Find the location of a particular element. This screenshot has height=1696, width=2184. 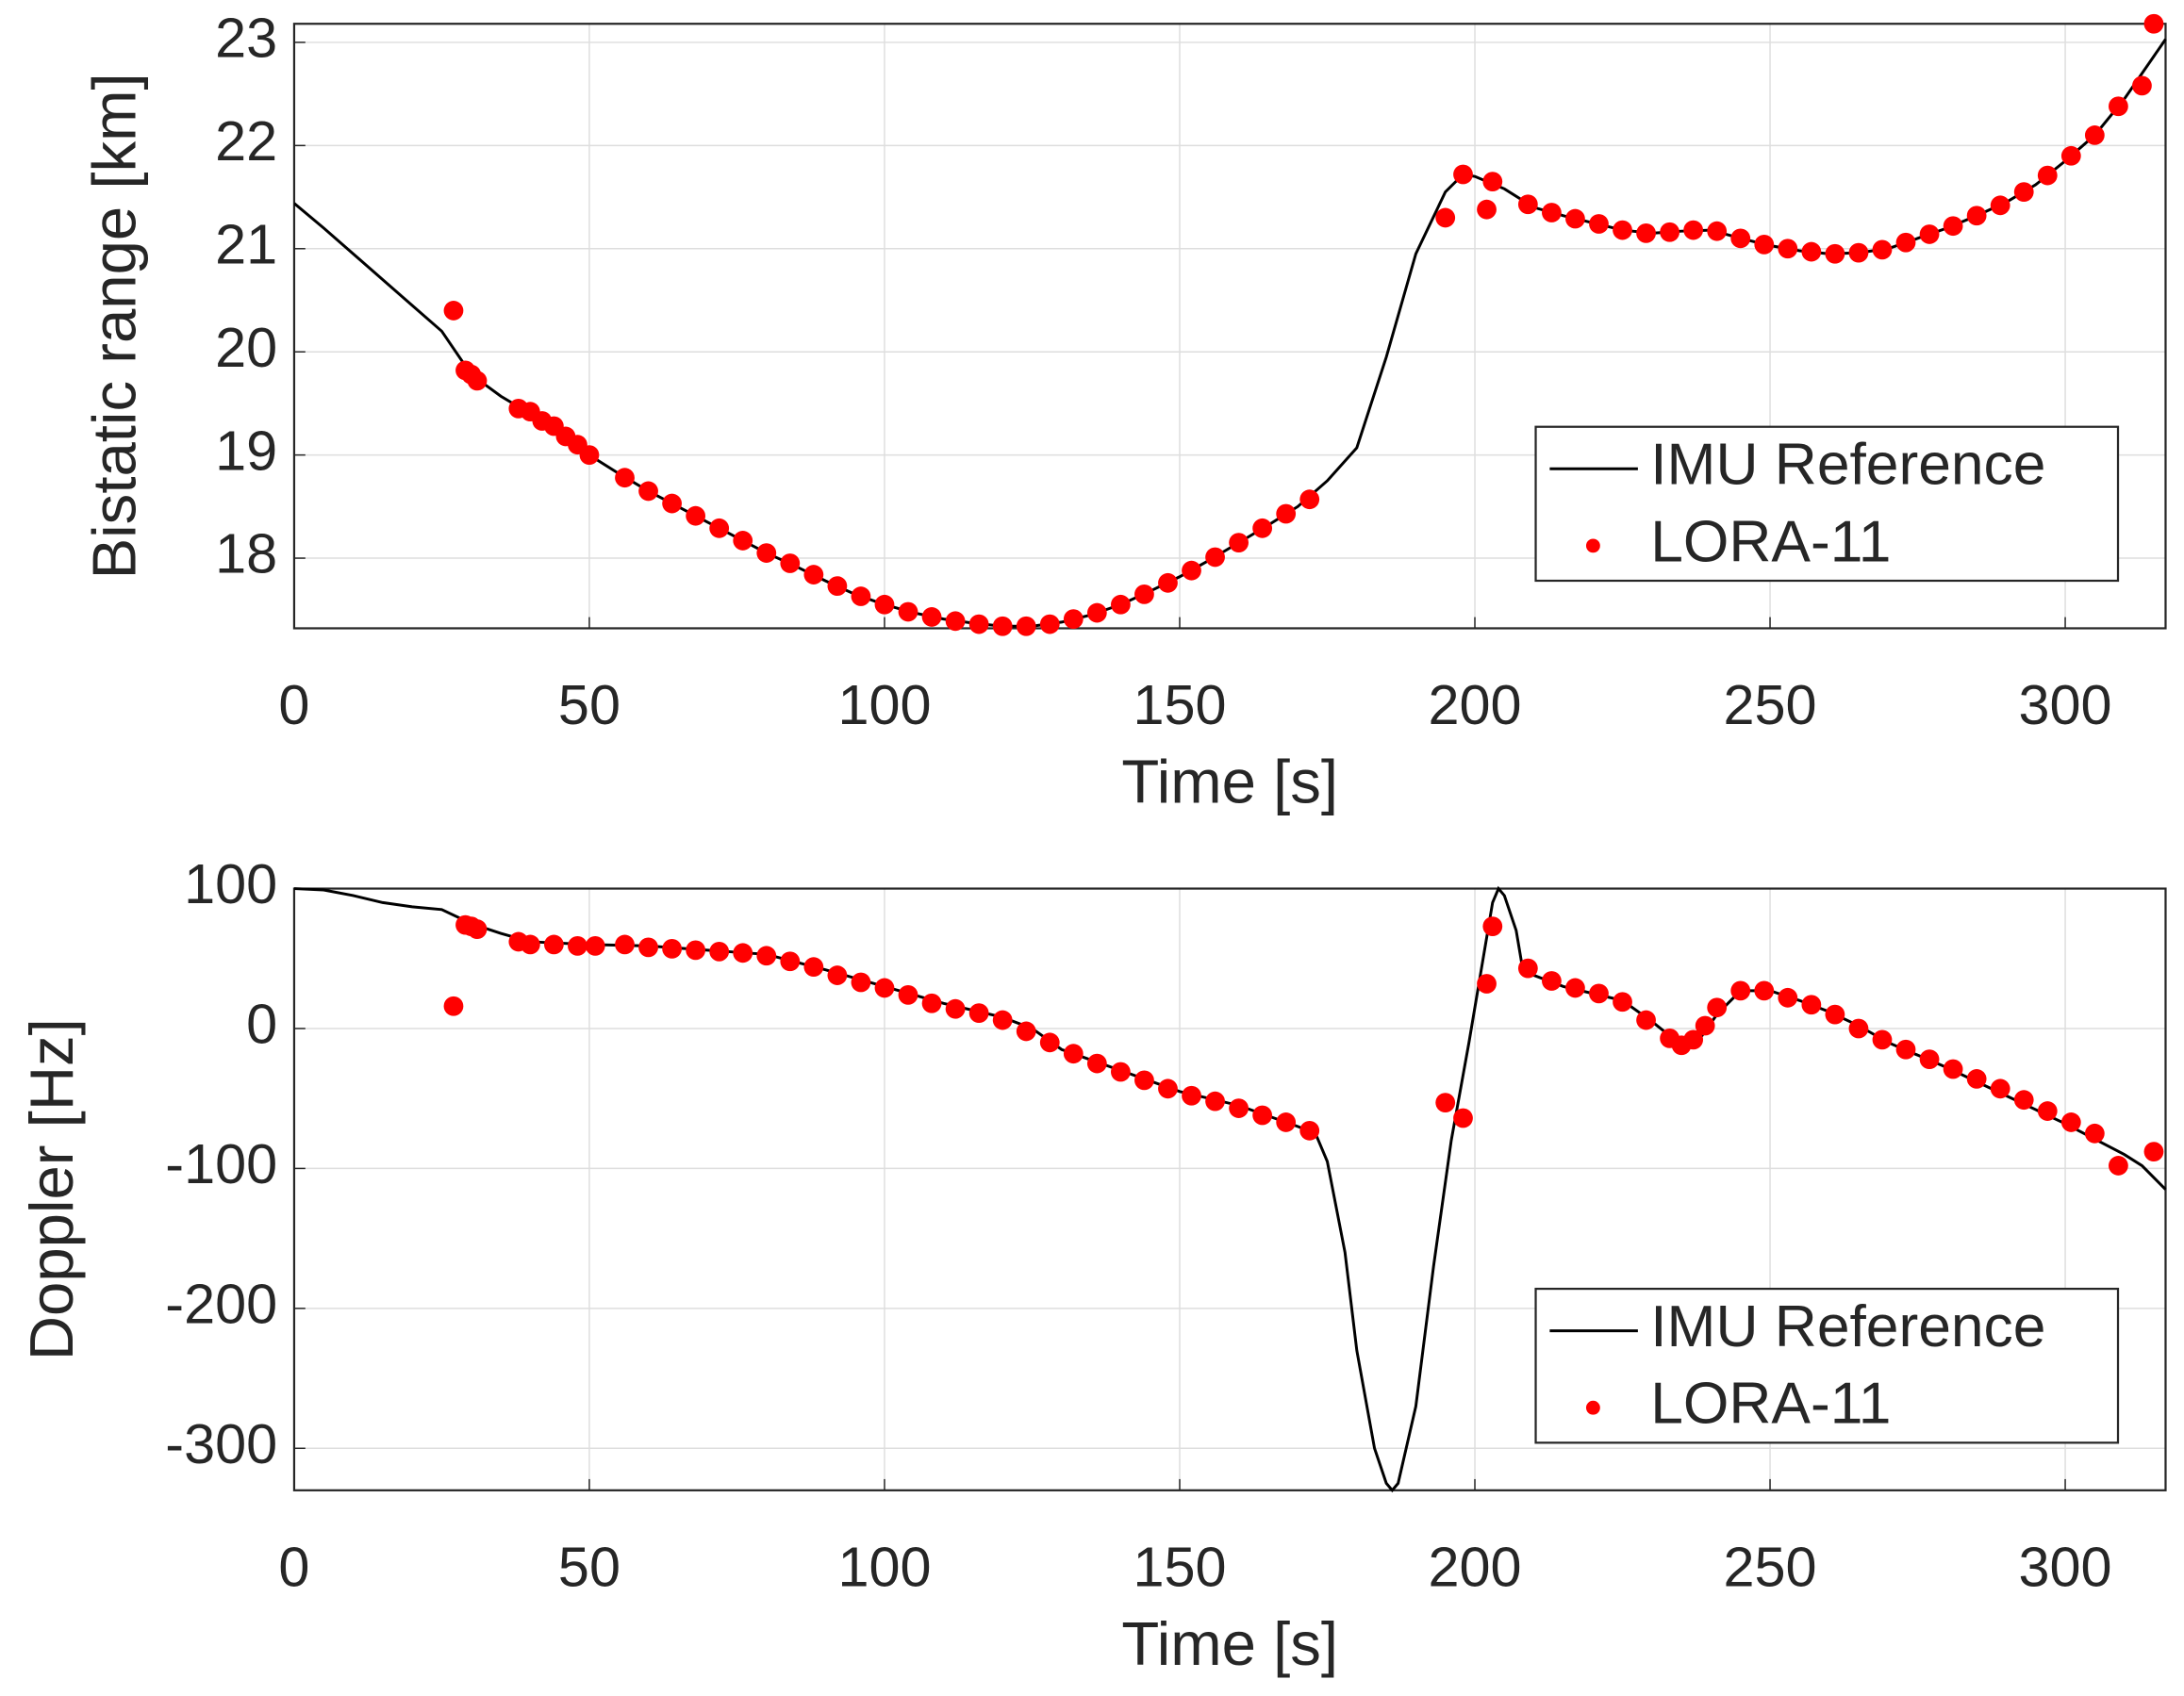

y-axis-label: Bistatic range [km] is located at coordinates (114, 326).